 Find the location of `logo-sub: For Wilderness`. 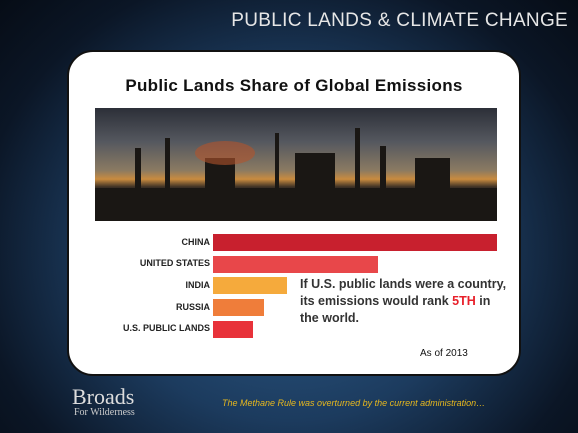

logo-sub: For Wilderness is located at coordinates (104, 412).